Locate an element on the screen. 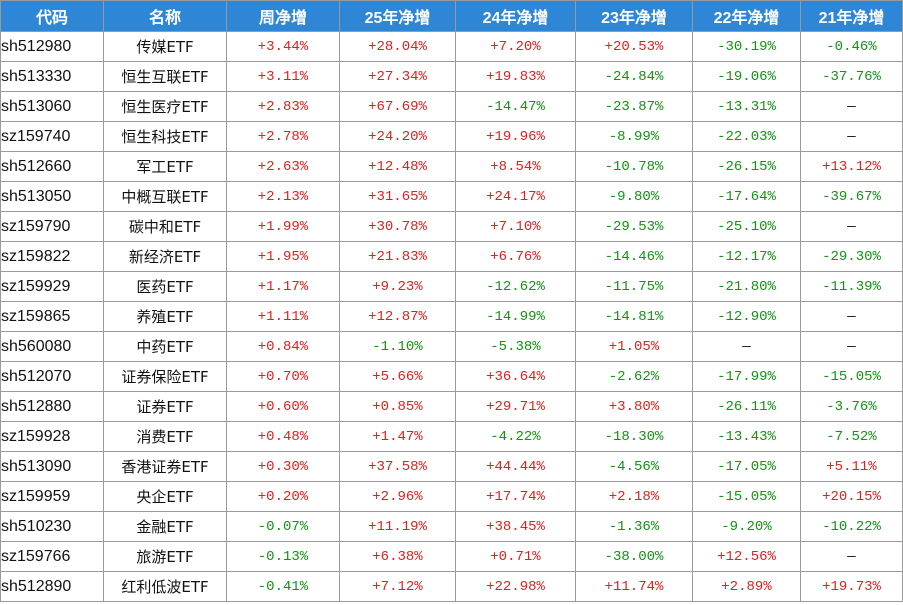  etf-name-cell: 传媒ETF is located at coordinates (165, 46).